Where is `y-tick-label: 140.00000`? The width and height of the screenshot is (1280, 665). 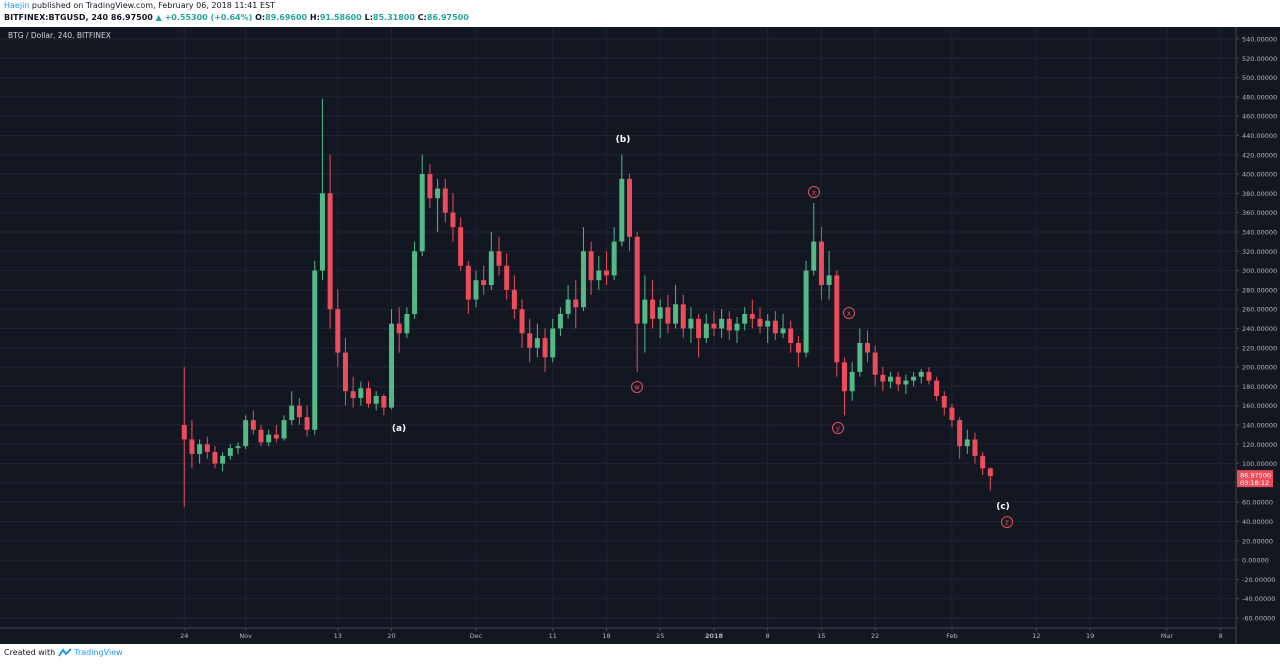 y-tick-label: 140.00000 is located at coordinates (1259, 425).